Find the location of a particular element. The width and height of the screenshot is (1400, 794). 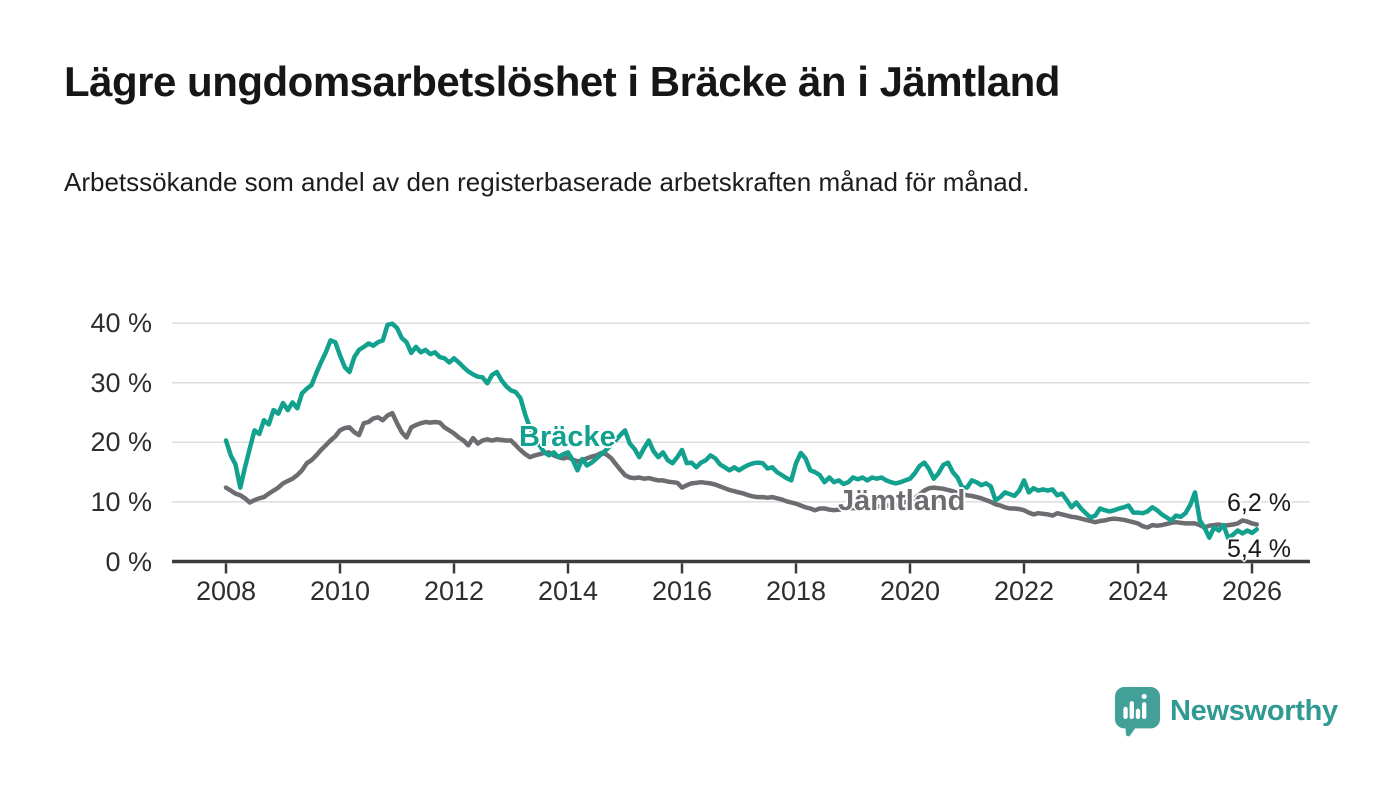

newsworthy-logo-icon is located at coordinates (1137, 712).